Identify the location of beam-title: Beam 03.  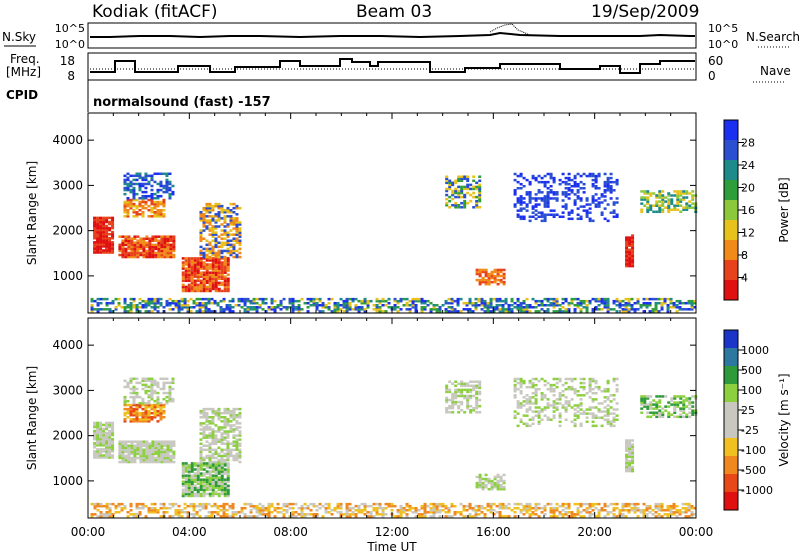
(394, 12).